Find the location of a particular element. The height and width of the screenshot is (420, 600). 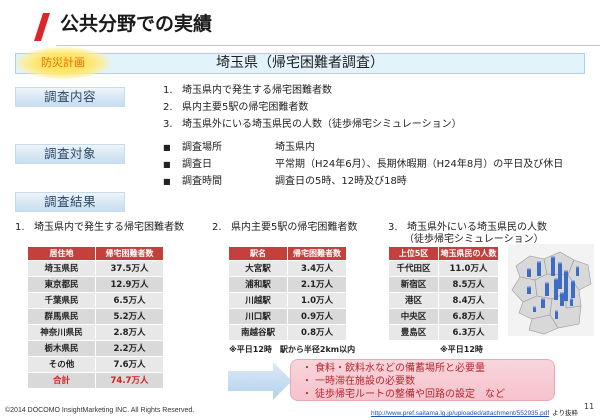

table-cell: 浦和駅 is located at coordinates (258, 284).